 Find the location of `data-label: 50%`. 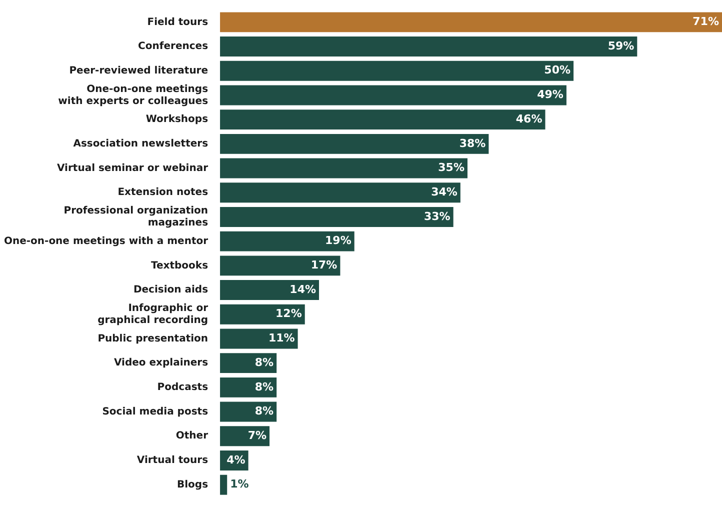

data-label: 50% is located at coordinates (557, 70).